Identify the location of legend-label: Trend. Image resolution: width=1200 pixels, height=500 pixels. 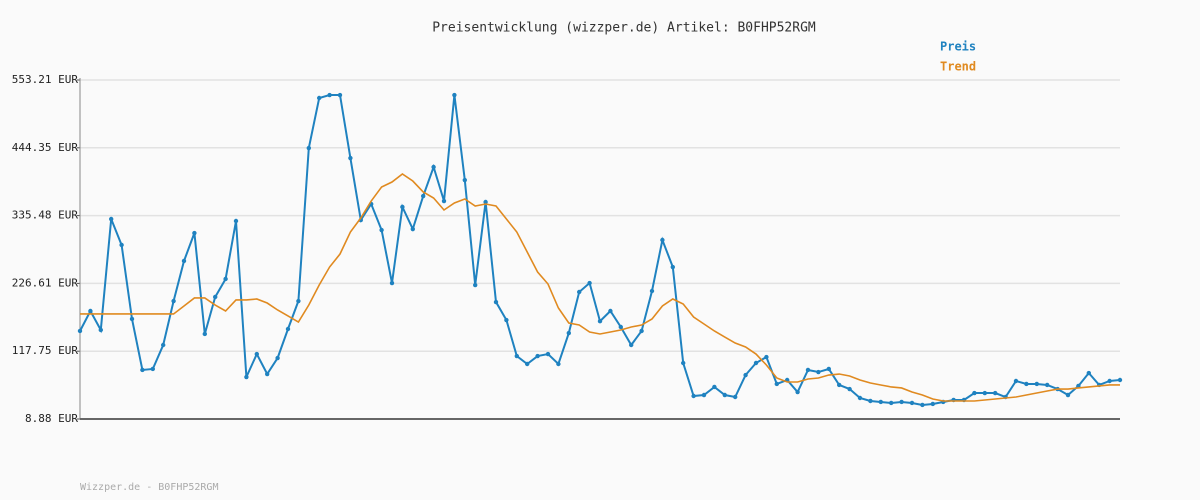
(958, 67).